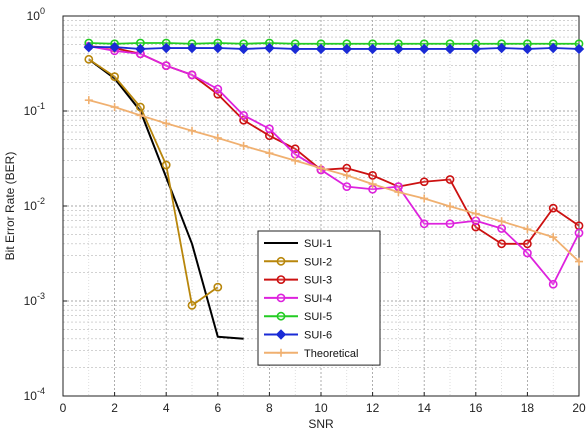 The height and width of the screenshot is (436, 587). What do you see at coordinates (318, 244) in the screenshot?
I see `legend-label: SUI-1` at bounding box center [318, 244].